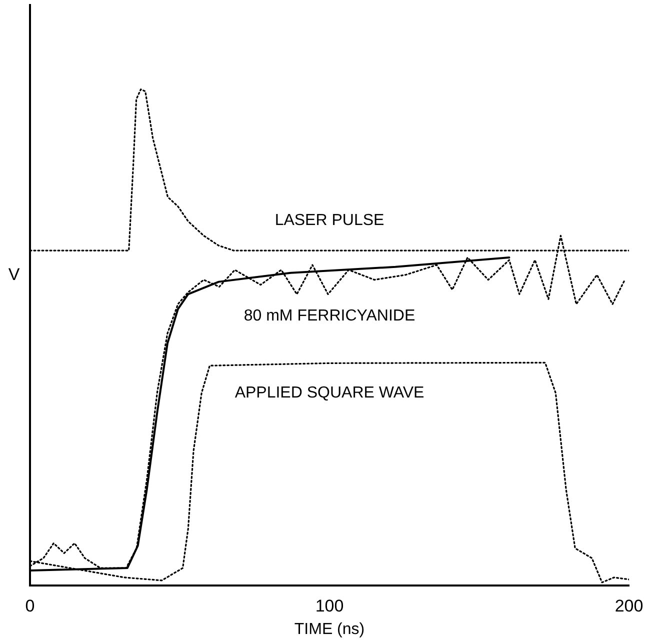 Image resolution: width=651 pixels, height=641 pixels. I want to click on x-tick-label: 100, so click(329, 606).